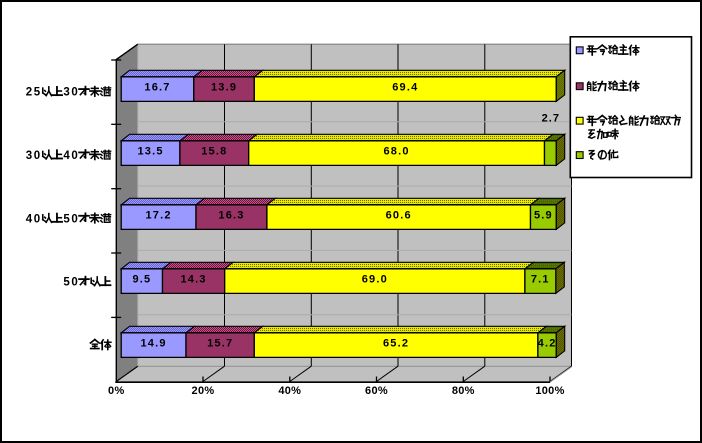 The width and height of the screenshot is (702, 443). I want to click on svg-text: 7.1, so click(540, 280).